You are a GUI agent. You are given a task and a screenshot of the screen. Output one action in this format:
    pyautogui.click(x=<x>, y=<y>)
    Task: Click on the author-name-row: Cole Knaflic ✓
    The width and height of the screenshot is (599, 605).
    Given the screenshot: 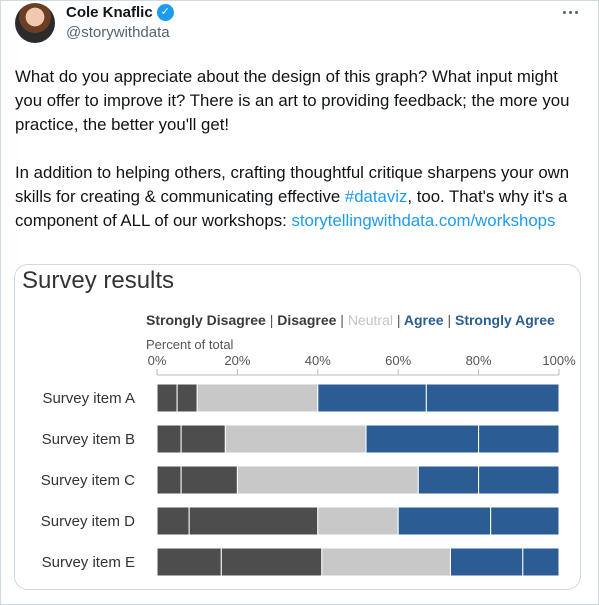 What is the action you would take?
    pyautogui.click(x=120, y=12)
    